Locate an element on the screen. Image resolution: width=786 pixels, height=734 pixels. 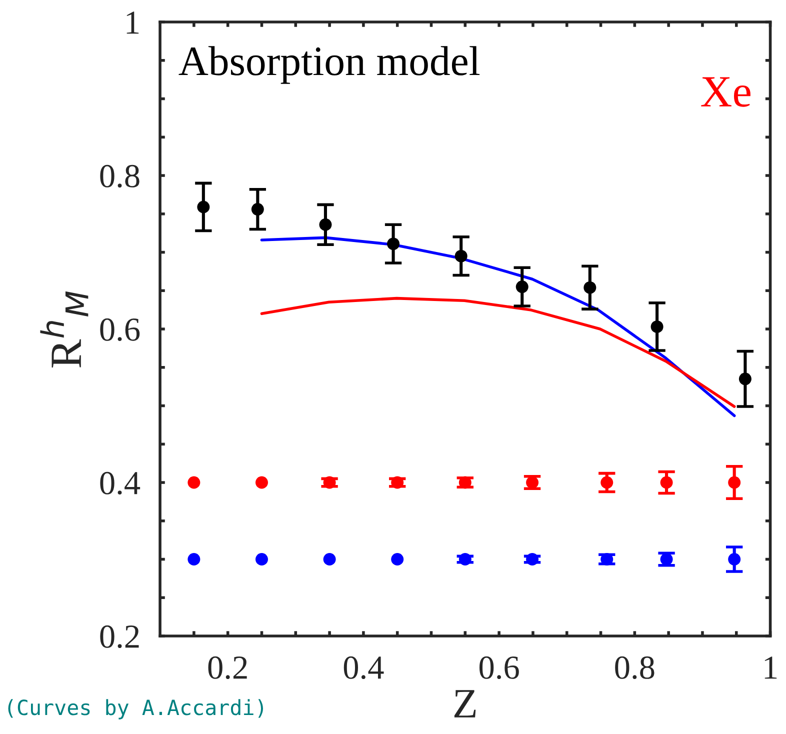
x-tick-label: 0.2 is located at coordinates (227, 668).